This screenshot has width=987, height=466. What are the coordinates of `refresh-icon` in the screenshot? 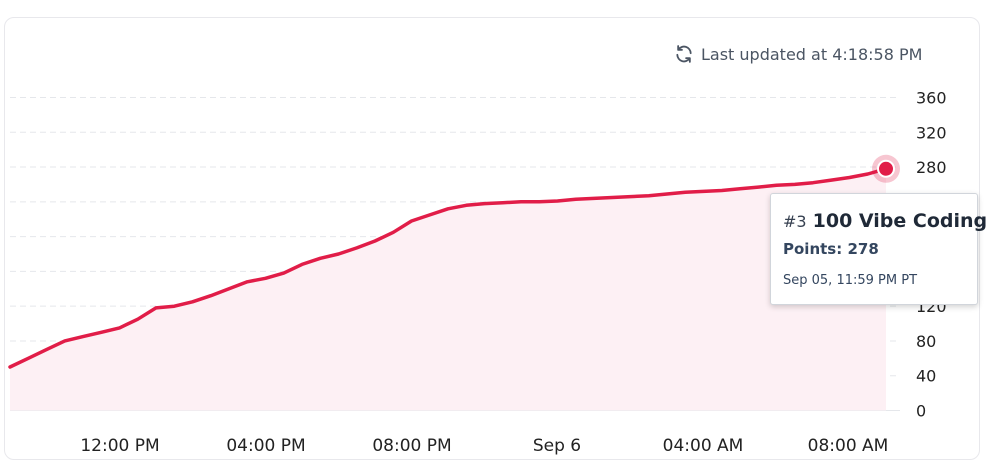 It's located at (684, 54).